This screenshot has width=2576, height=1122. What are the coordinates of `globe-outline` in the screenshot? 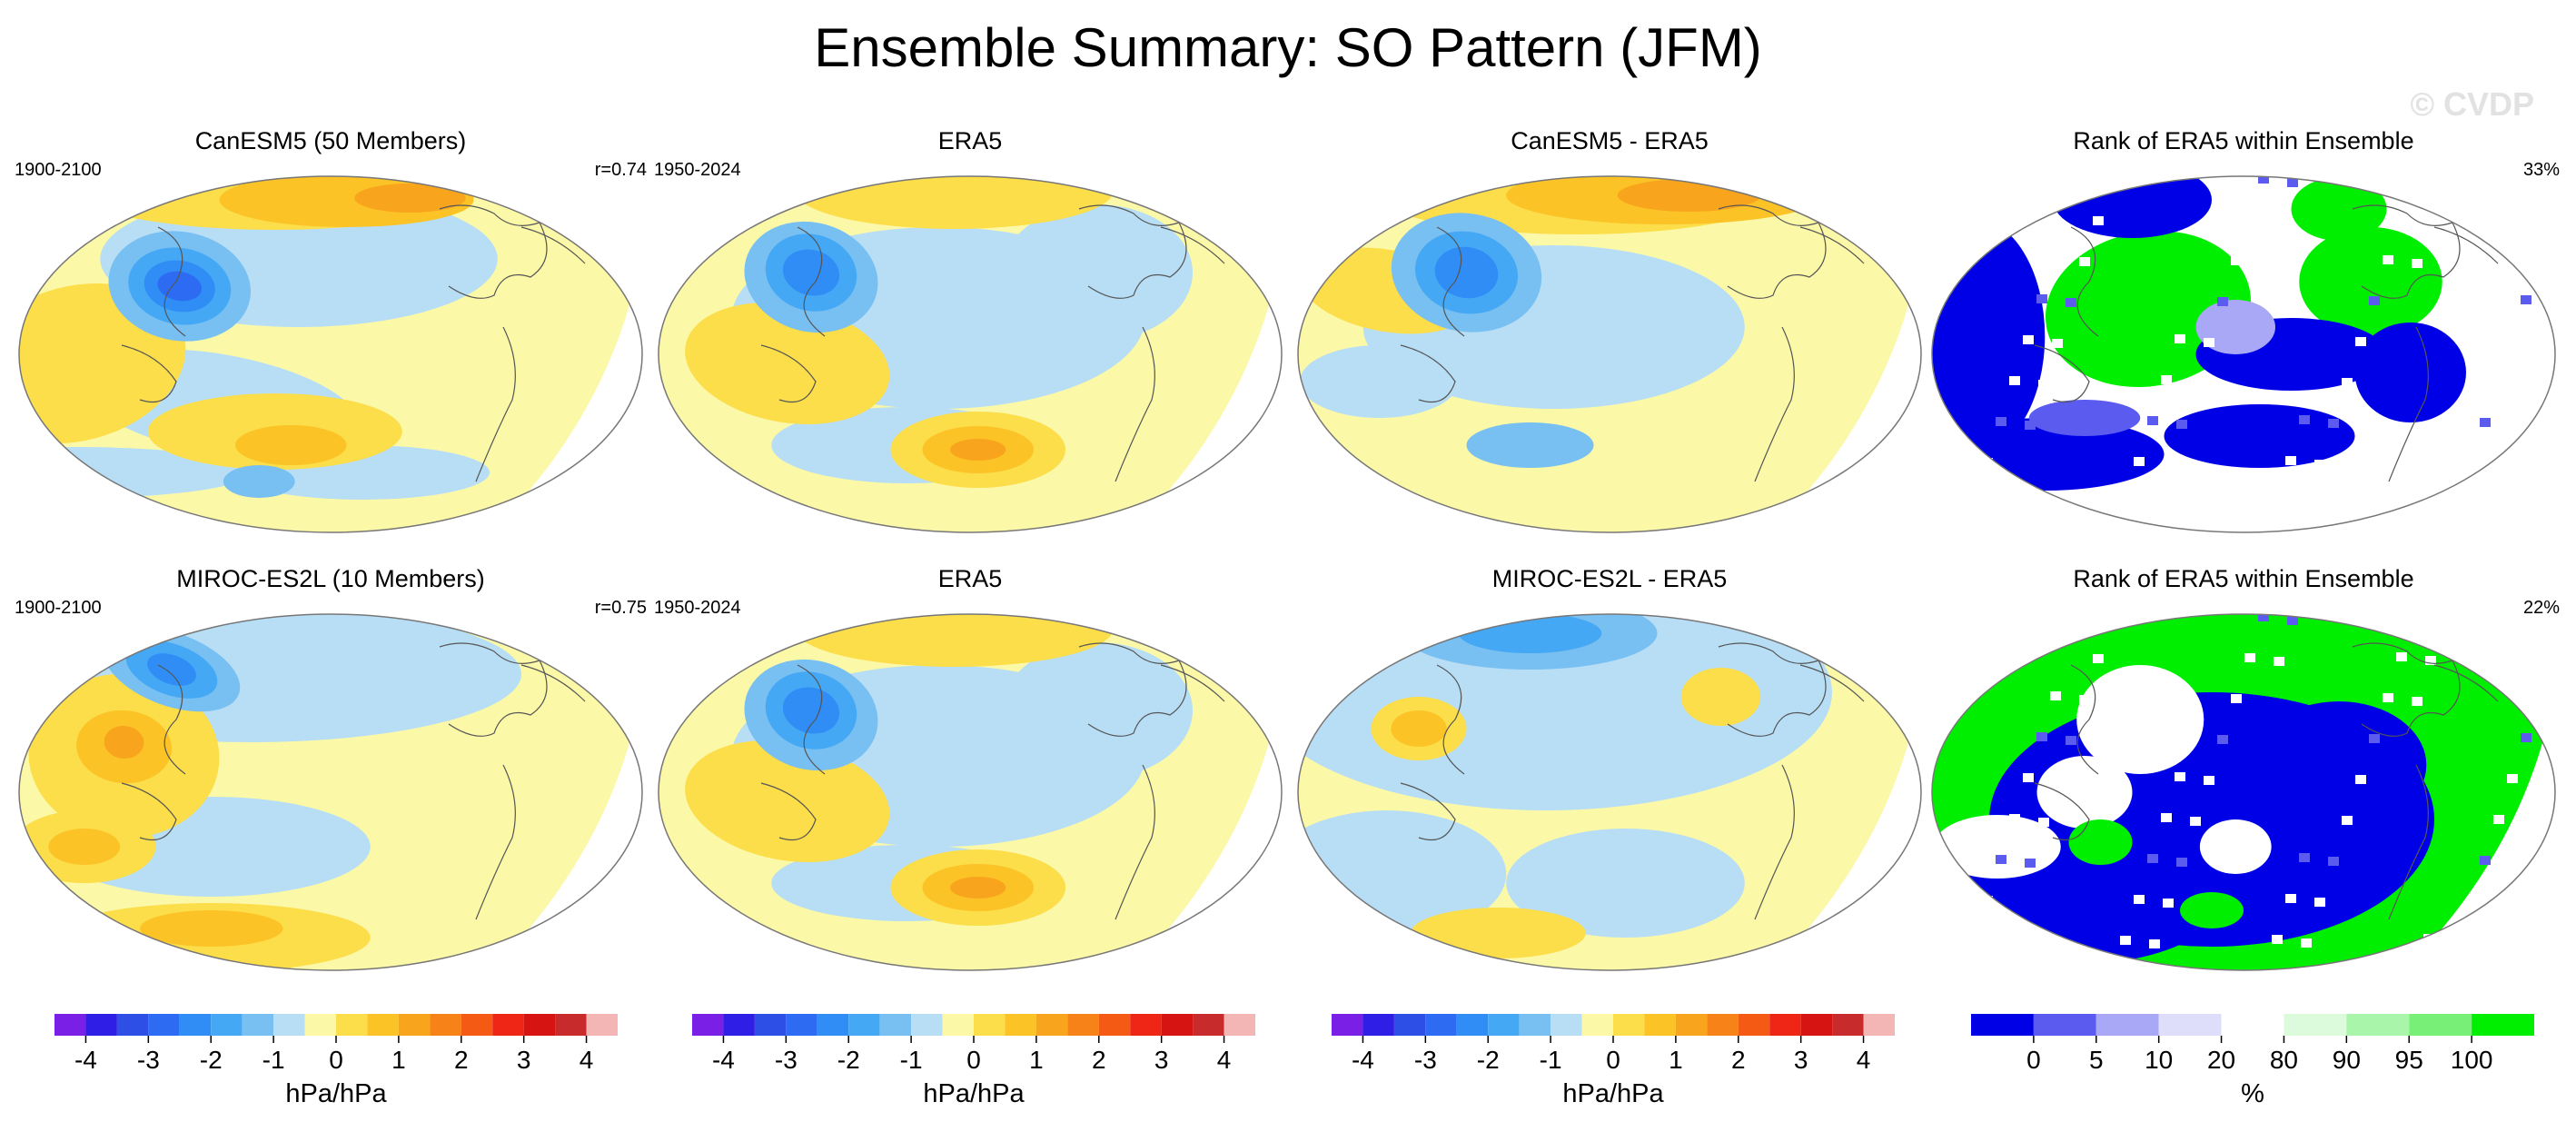 It's located at (1609, 354).